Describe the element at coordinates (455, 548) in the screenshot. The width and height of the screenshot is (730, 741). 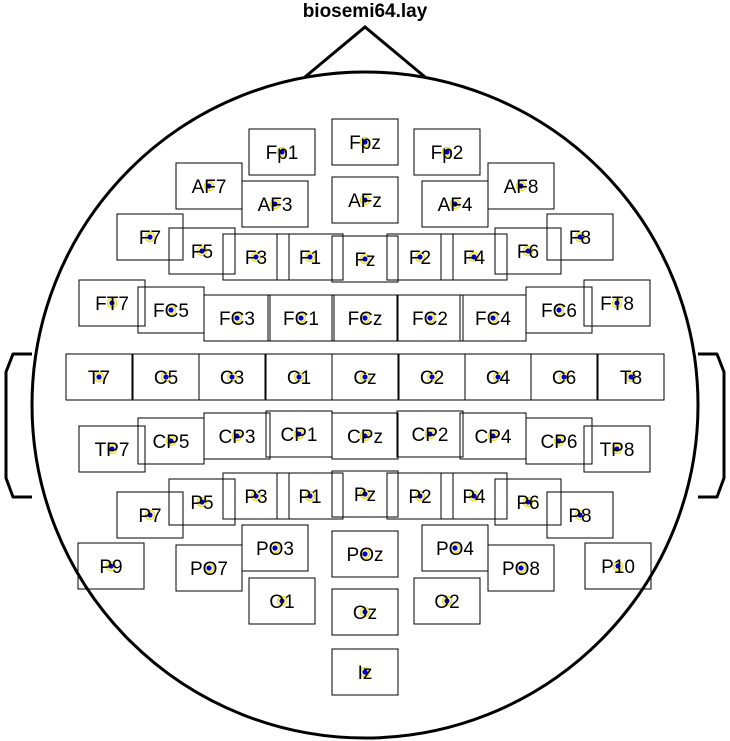
I see `electrode-ring-po4` at that location.